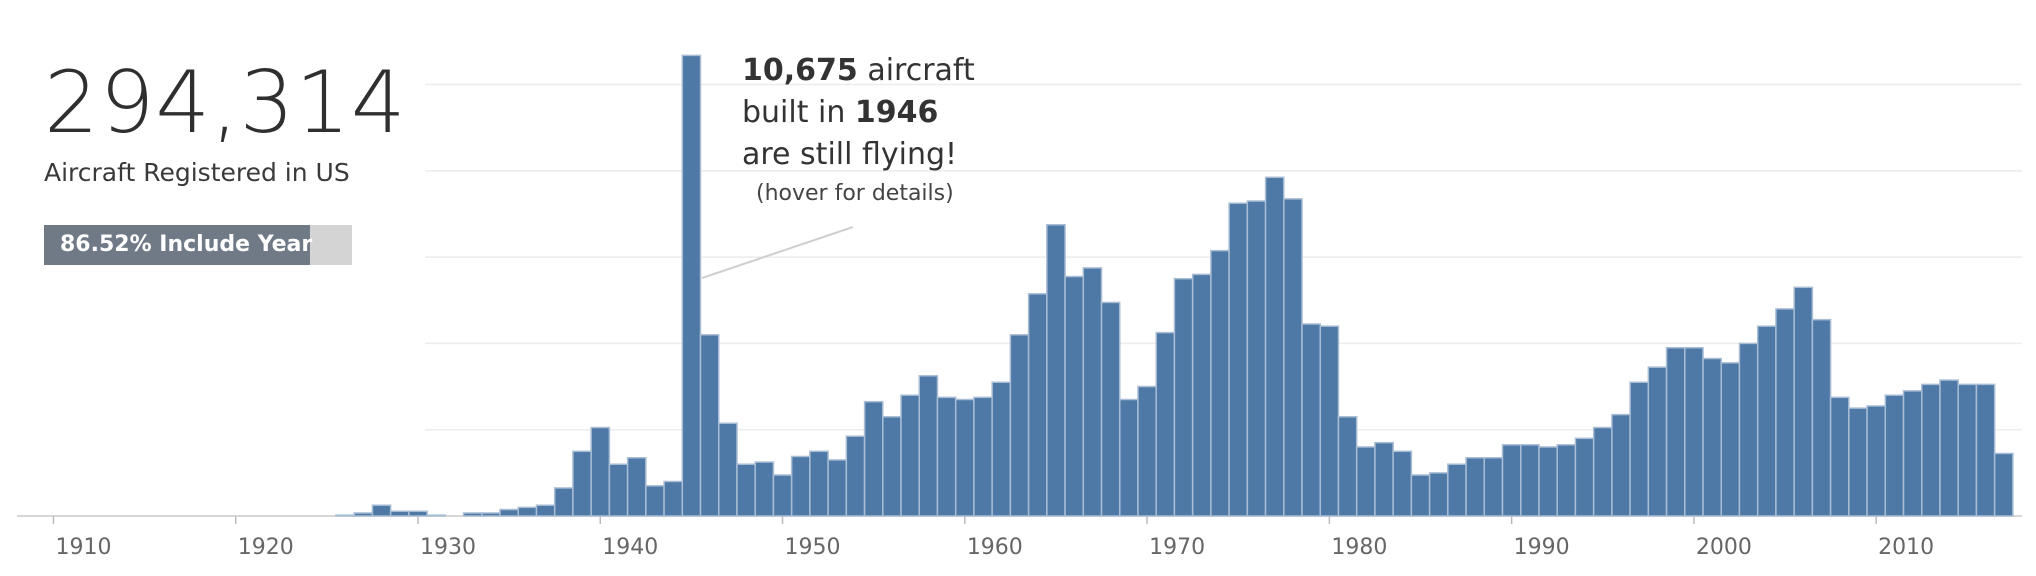 This screenshot has height=576, width=2036. Describe the element at coordinates (345, 515) in the screenshot. I see `bar-1926` at that location.